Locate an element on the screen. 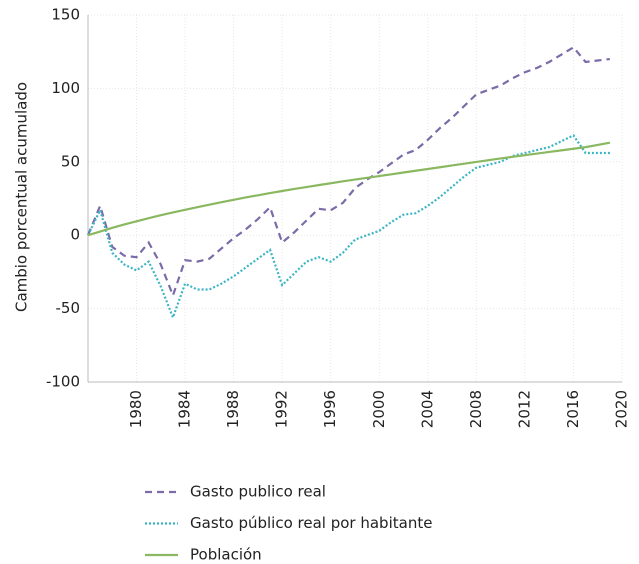 The image size is (639, 564). y-tick-label: 50 is located at coordinates (70, 161).